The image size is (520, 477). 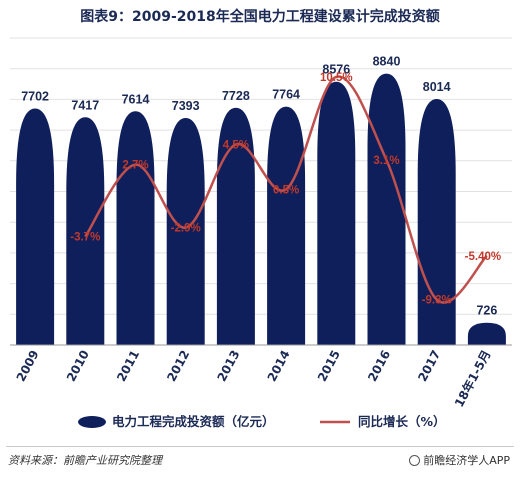 What do you see at coordinates (178, 366) in the screenshot?
I see `x-tick-label-2012: 2012` at bounding box center [178, 366].